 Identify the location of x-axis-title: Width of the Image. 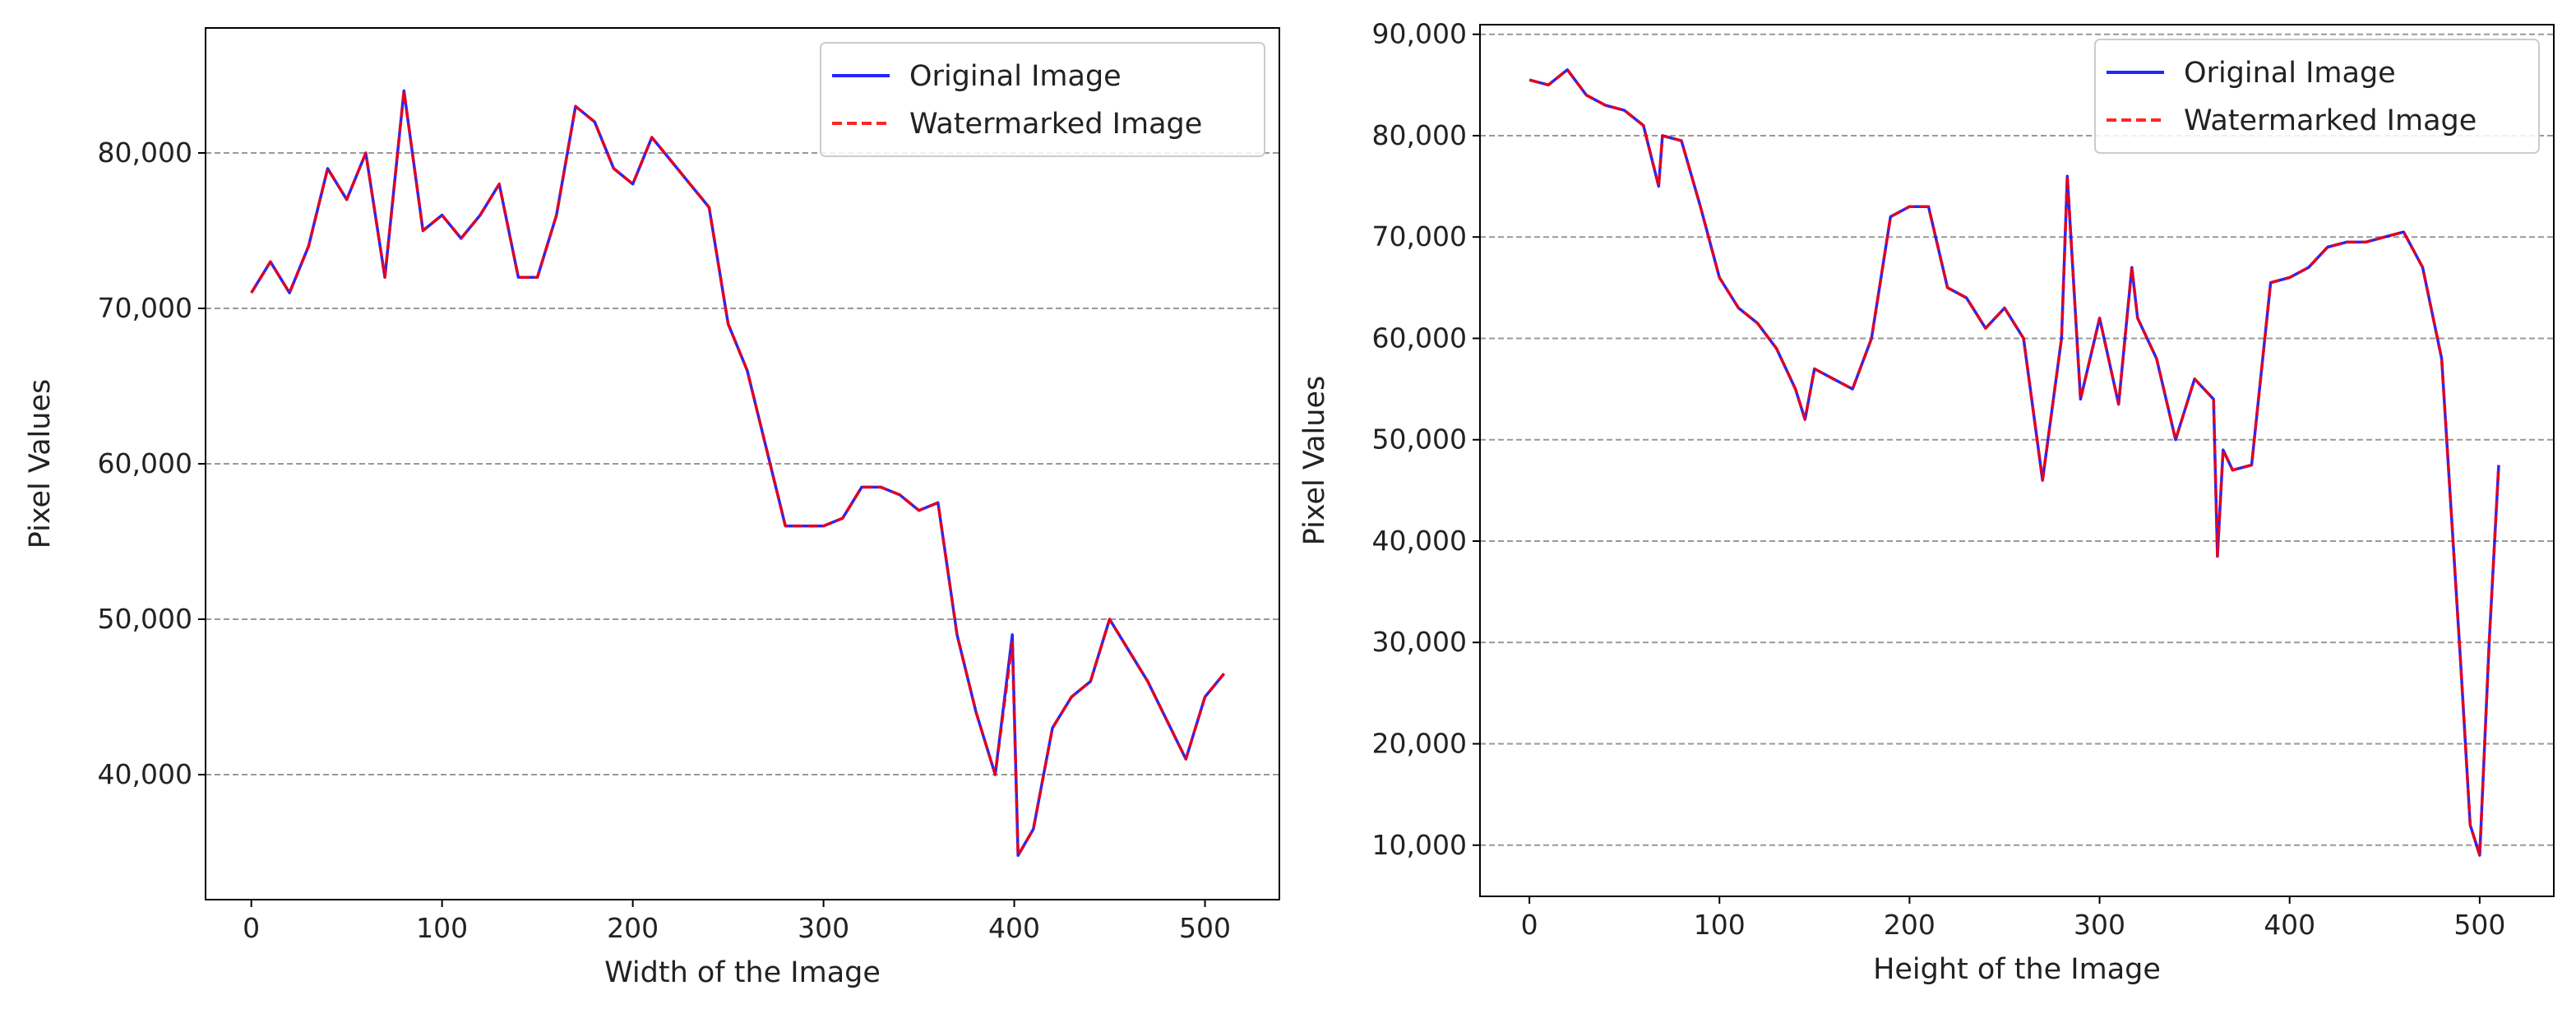
(742, 972).